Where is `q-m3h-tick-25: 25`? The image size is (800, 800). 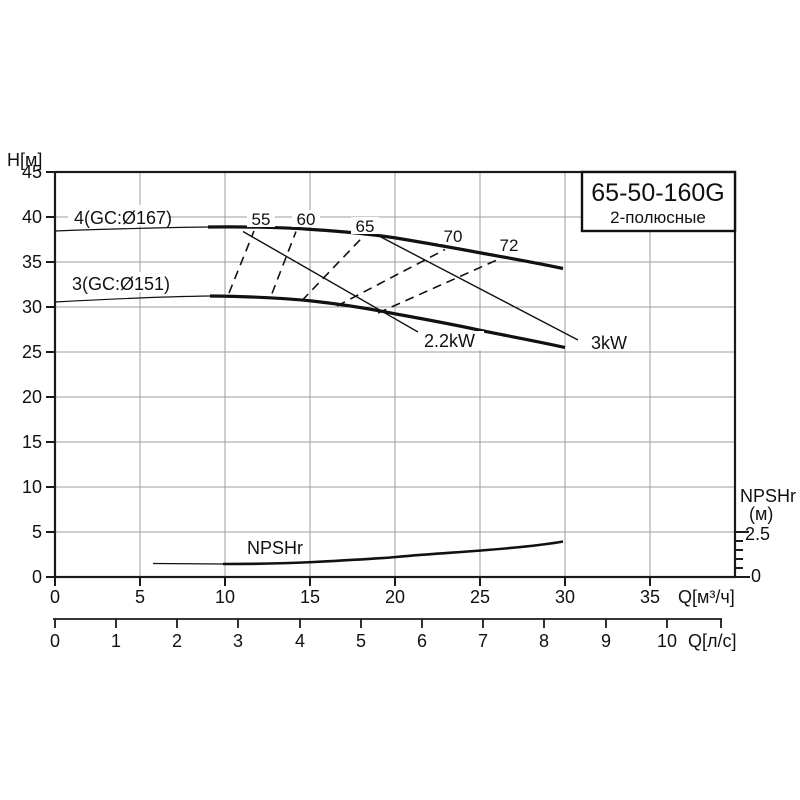
q-m3h-tick-25: 25 is located at coordinates (480, 597).